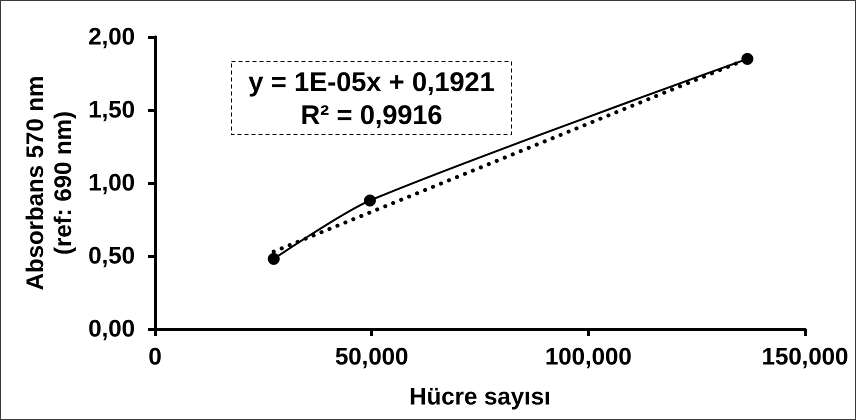 Image resolution: width=856 pixels, height=420 pixels. I want to click on y-axis-title: Absorbans 570 nm (ref: 690 nm), so click(49, 183).